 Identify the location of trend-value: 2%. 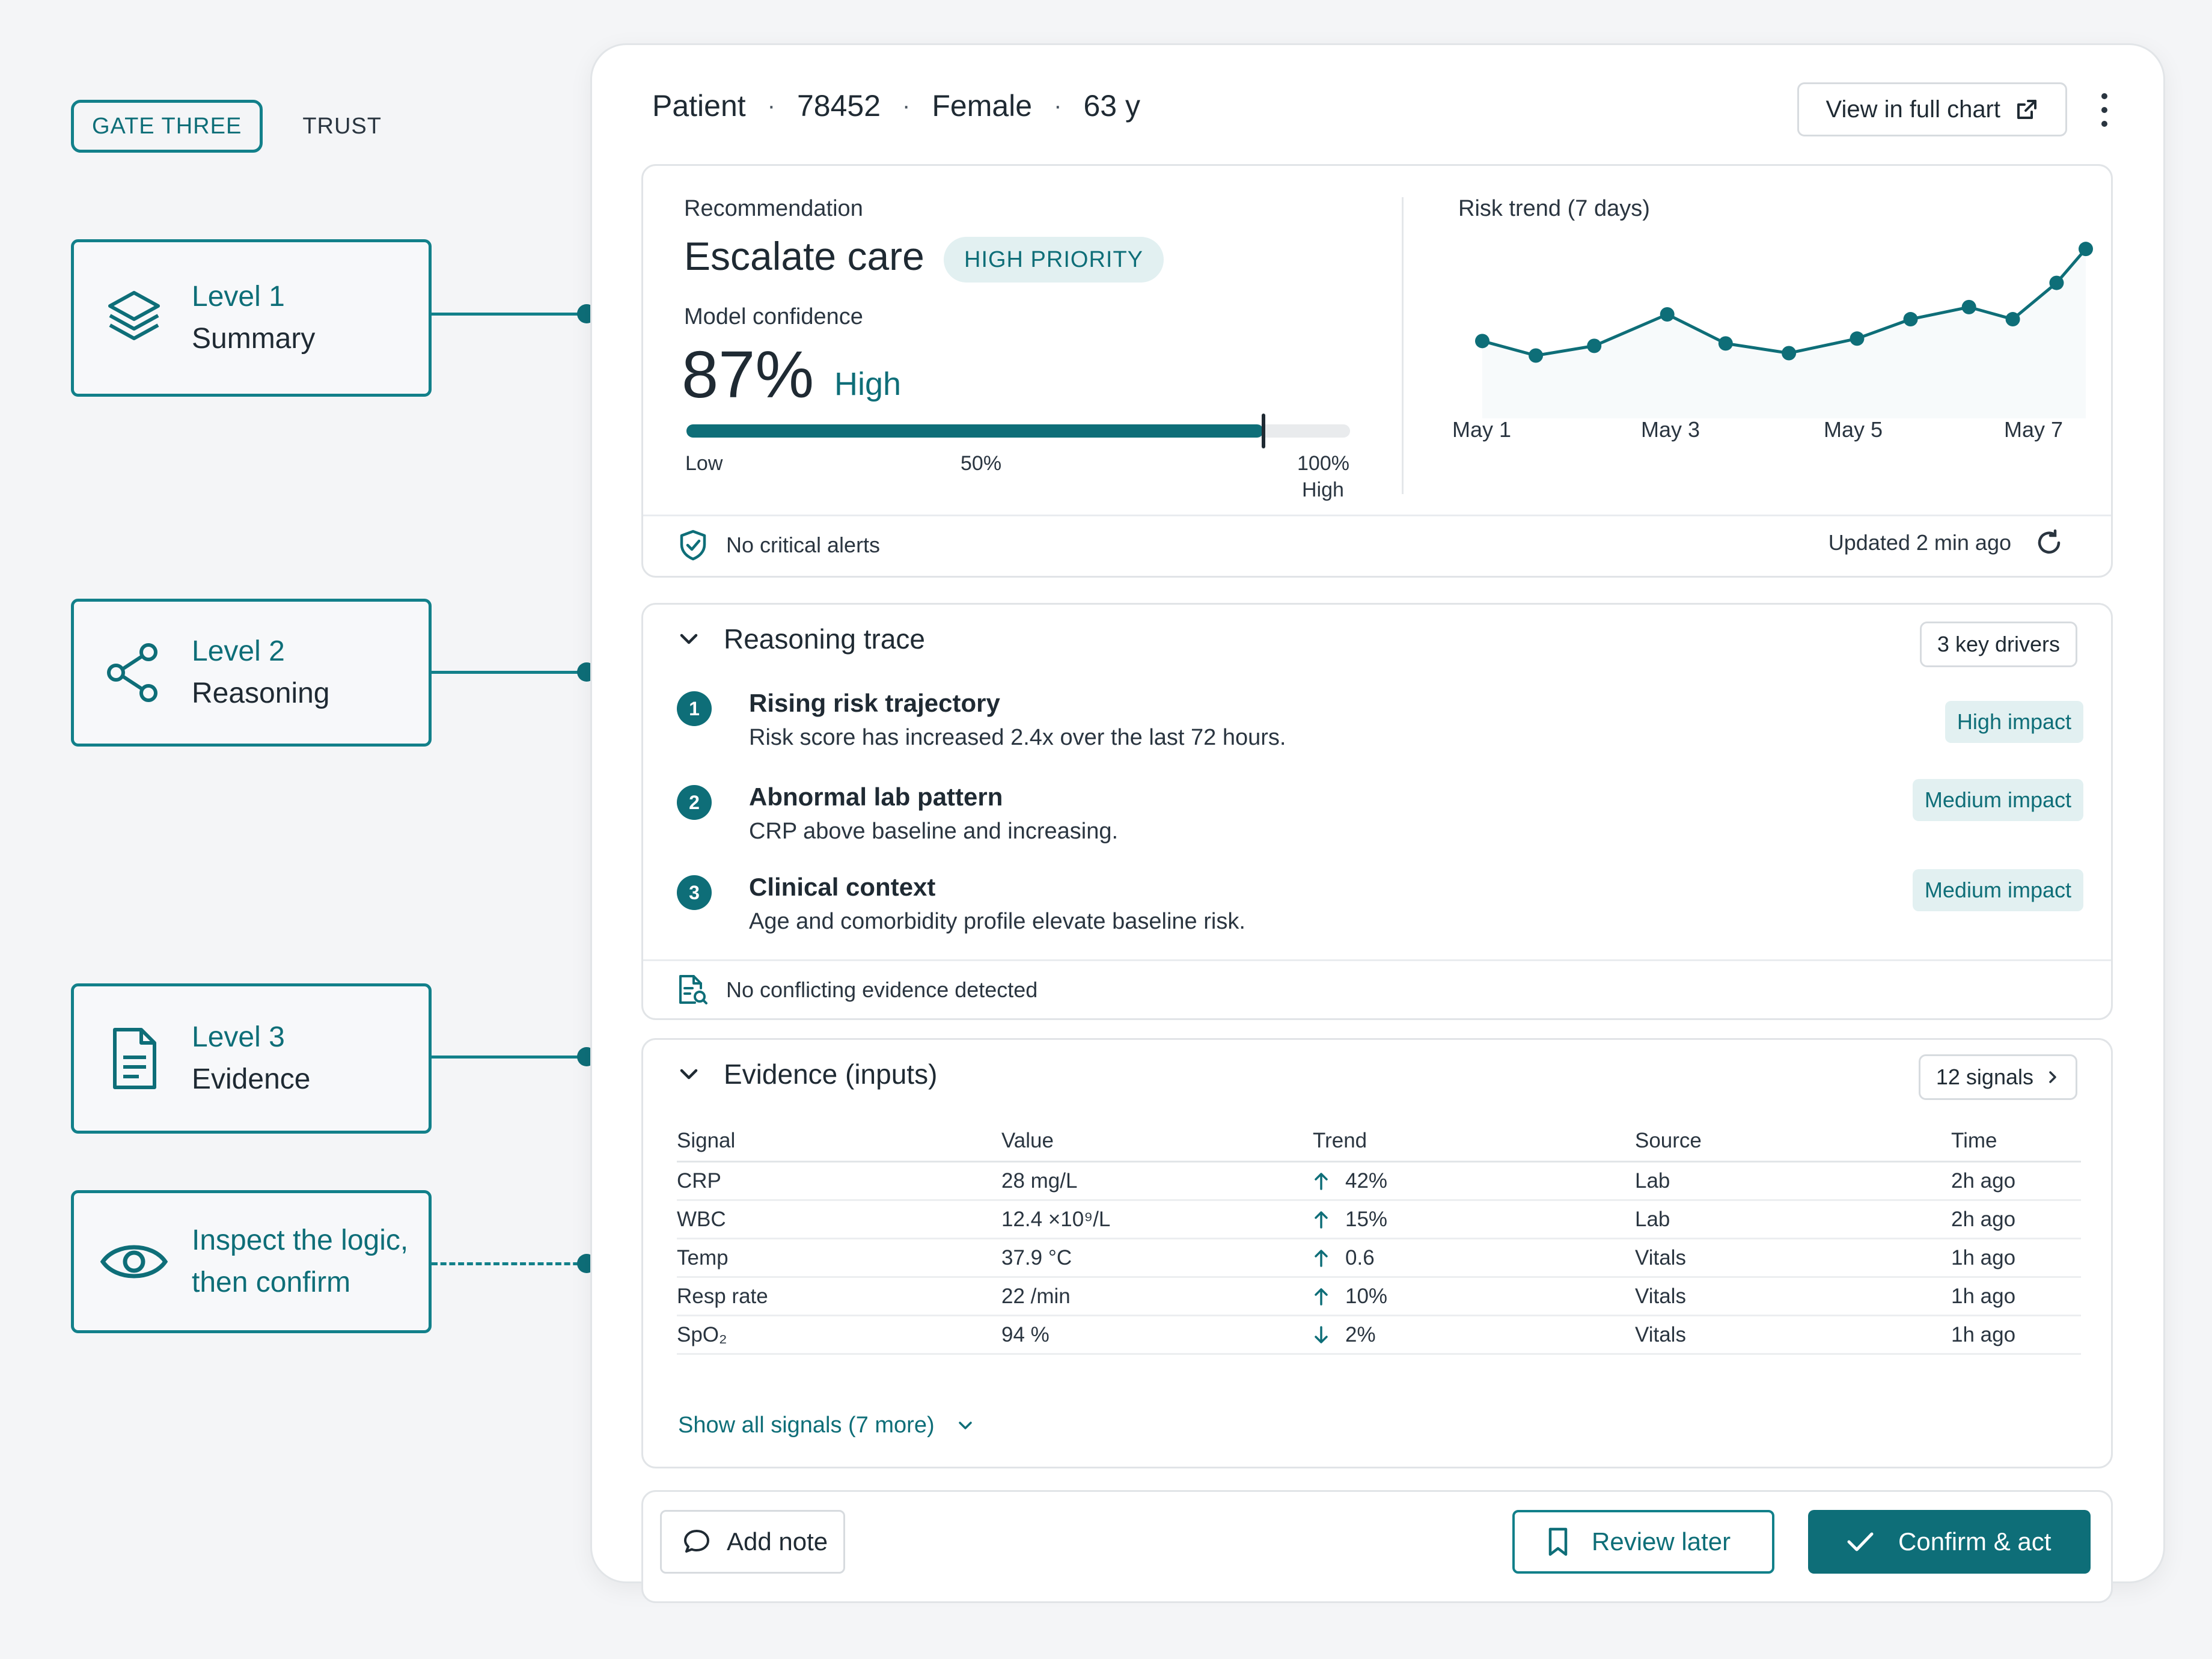
(1361, 1335).